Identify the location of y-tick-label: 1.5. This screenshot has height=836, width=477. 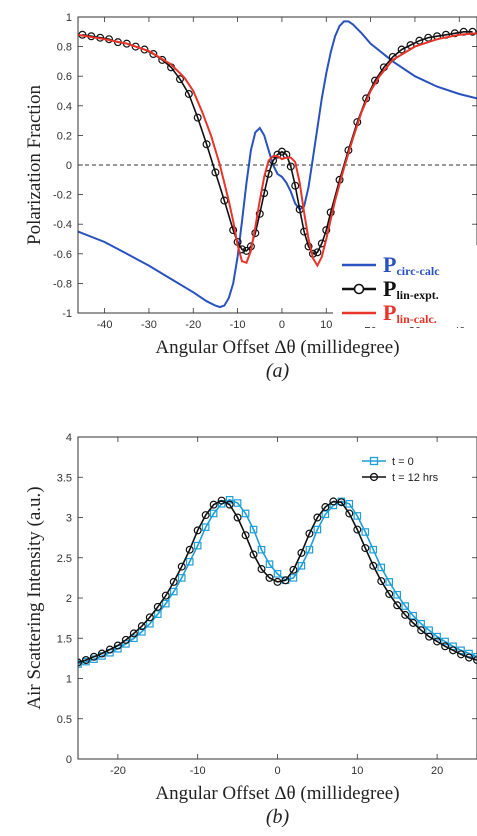
(64, 639).